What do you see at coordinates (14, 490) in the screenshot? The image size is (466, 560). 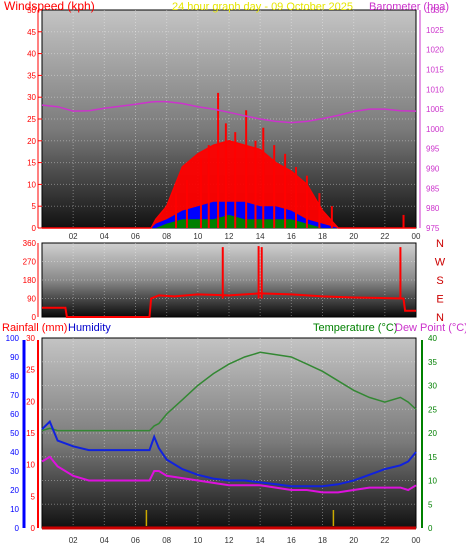 I see `humidity-y-tick-label: 20` at bounding box center [14, 490].